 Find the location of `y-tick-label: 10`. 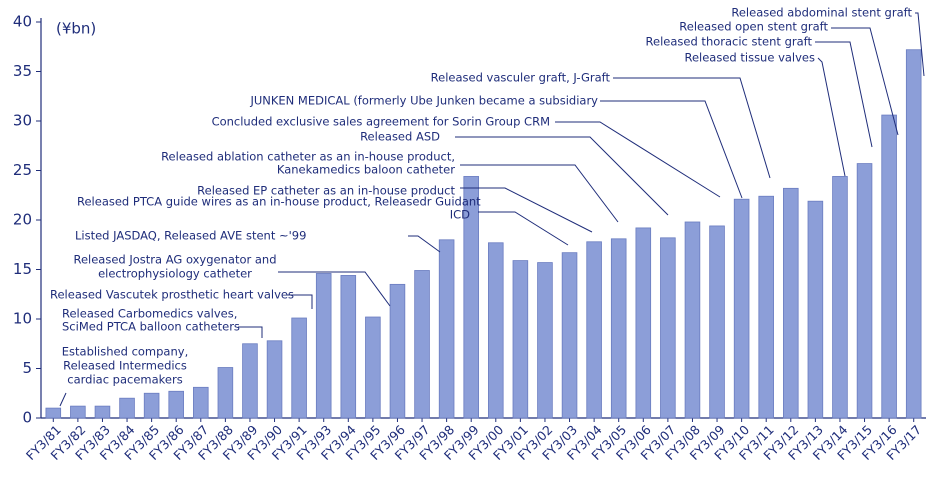

y-tick-label: 10 is located at coordinates (22, 319).